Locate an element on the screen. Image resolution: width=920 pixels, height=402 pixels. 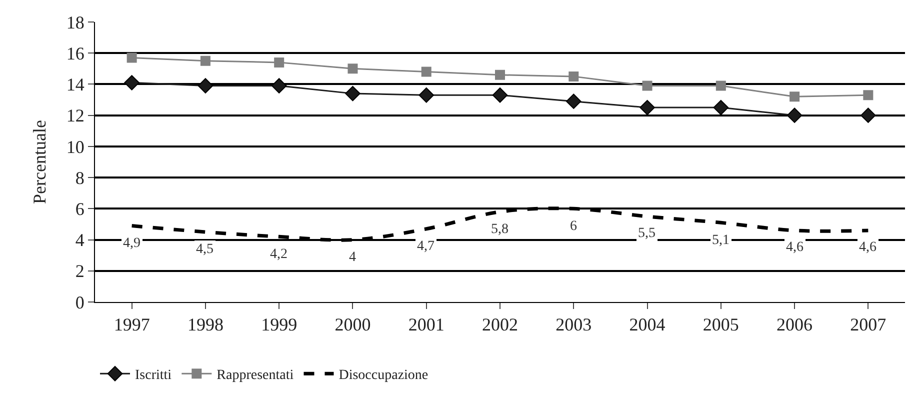
y-tick-label: 8 is located at coordinates (79, 178).